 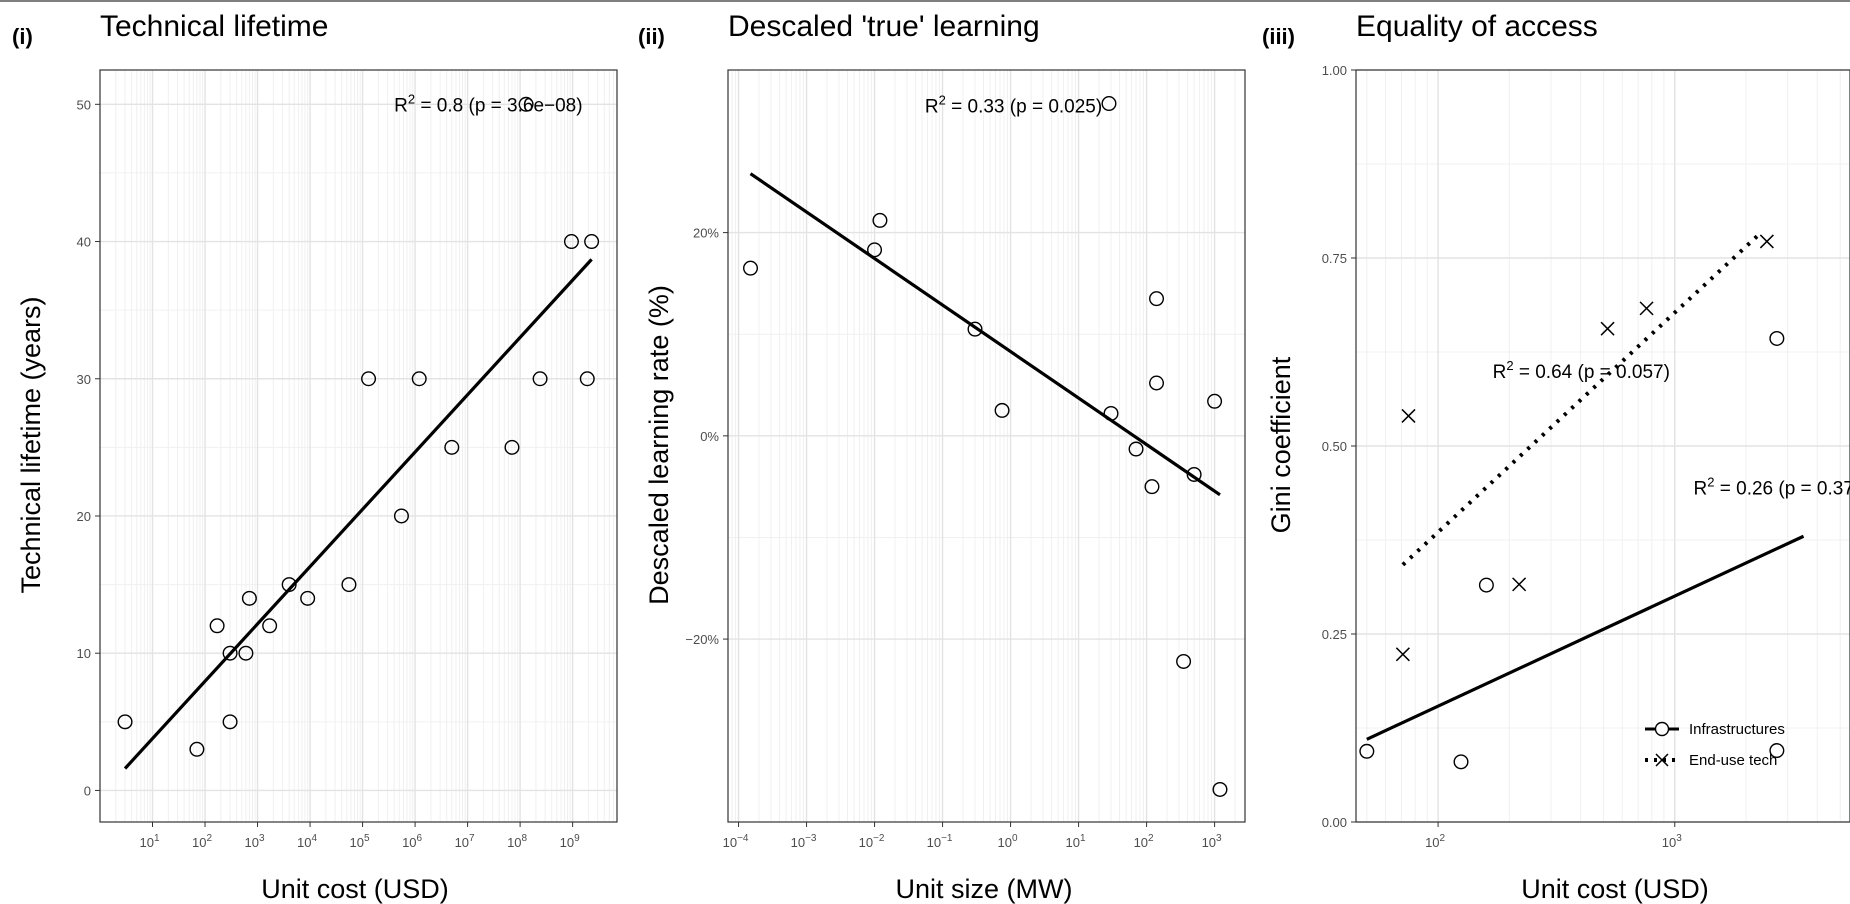 I want to click on chart-title: Technical lifetime, so click(x=214, y=26).